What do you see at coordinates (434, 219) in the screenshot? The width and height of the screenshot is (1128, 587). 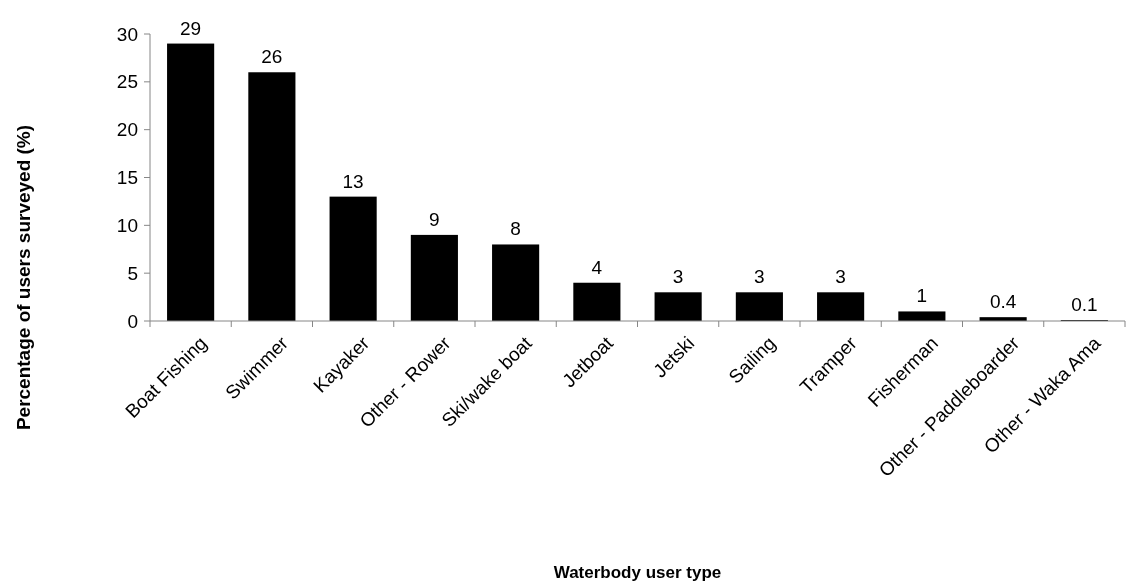 I see `data-label: 9` at bounding box center [434, 219].